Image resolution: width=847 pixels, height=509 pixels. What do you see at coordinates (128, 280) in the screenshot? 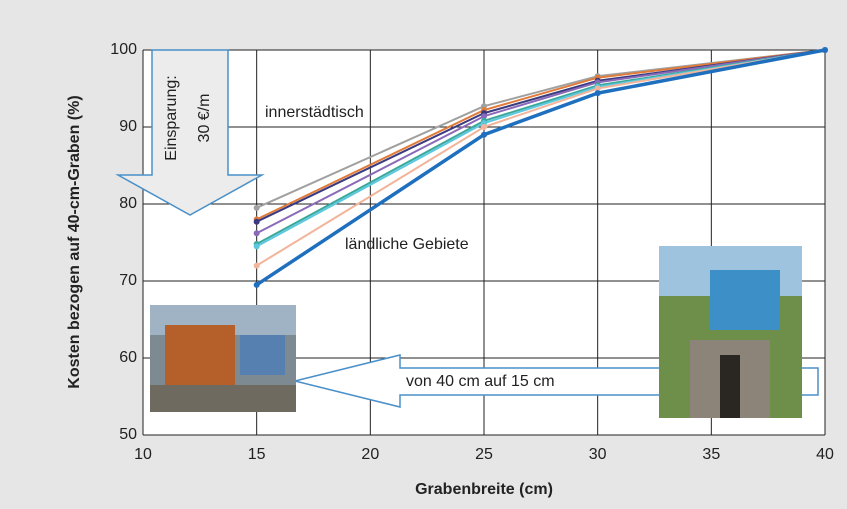
I see `y-tick-label: 70` at bounding box center [128, 280].